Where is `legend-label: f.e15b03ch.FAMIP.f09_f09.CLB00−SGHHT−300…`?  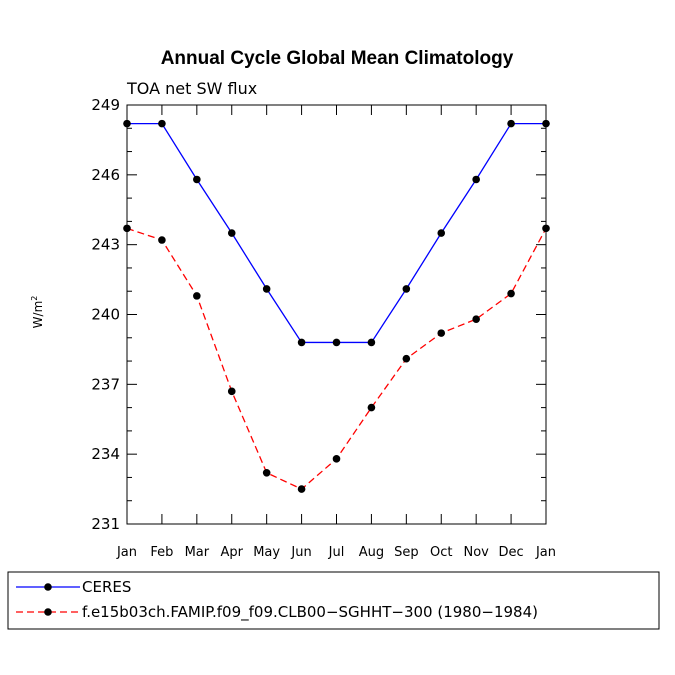
legend-label: f.e15b03ch.FAMIP.f09_f09.CLB00−SGHHT−300… is located at coordinates (310, 612).